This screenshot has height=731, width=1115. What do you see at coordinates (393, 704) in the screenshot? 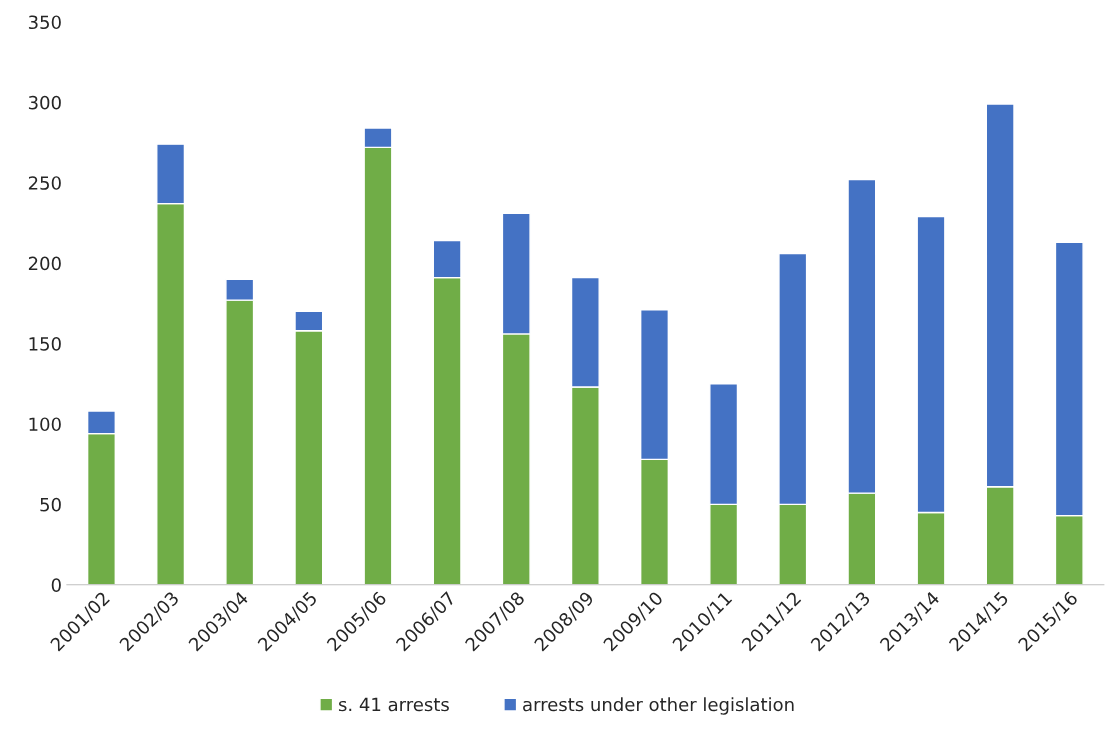
I see `legend-label: s. 41 arrests` at bounding box center [393, 704].